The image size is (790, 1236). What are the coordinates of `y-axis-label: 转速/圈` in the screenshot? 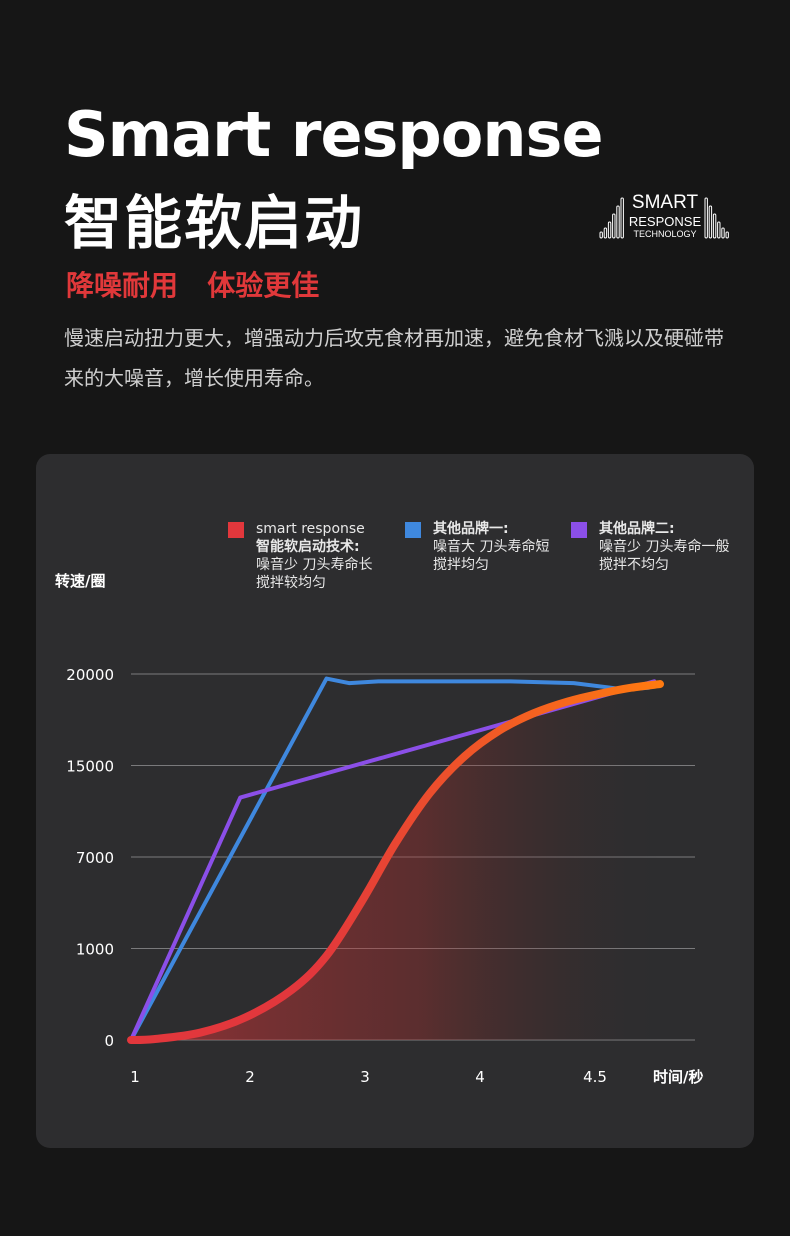 It's located at (80, 581).